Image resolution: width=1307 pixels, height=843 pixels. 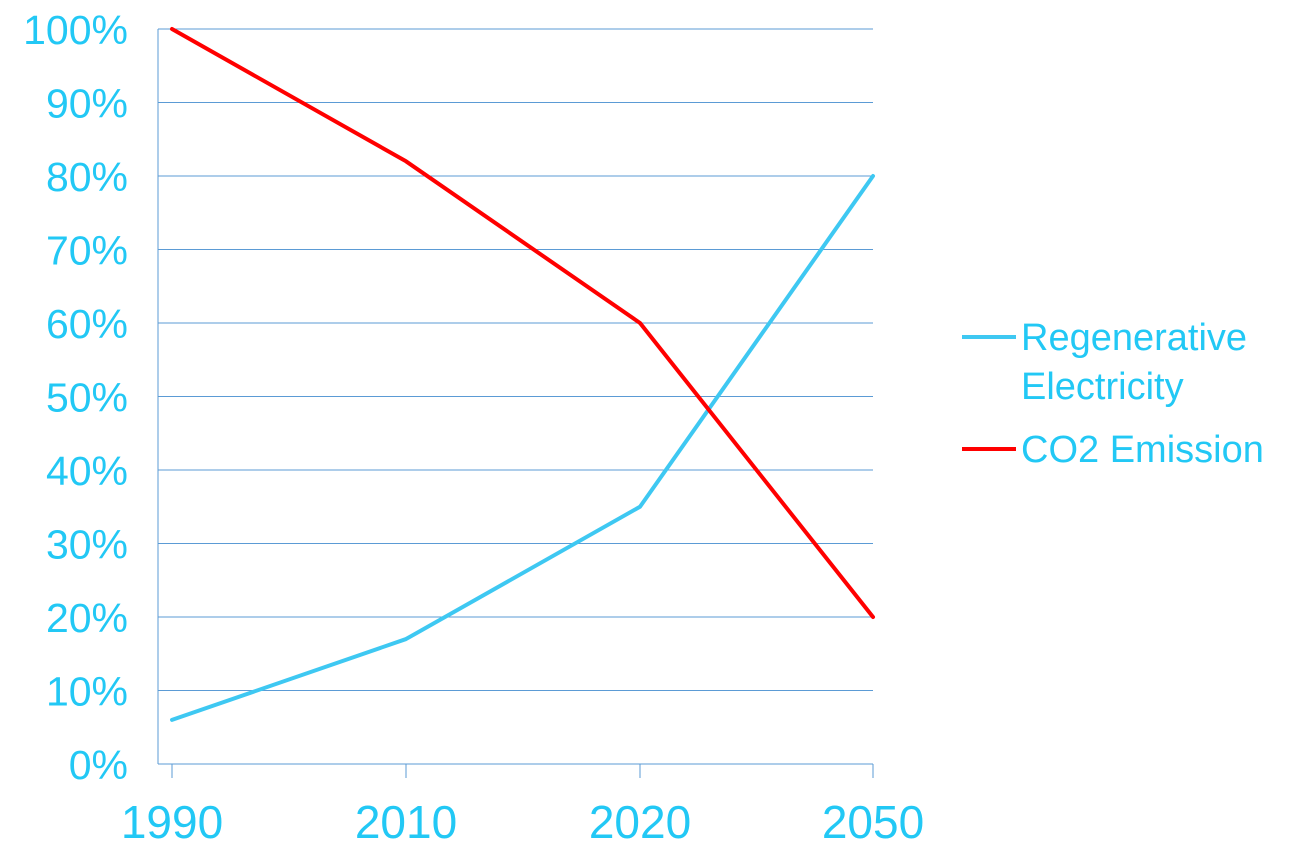 I want to click on y-tick-label: 40%, so click(x=87, y=471).